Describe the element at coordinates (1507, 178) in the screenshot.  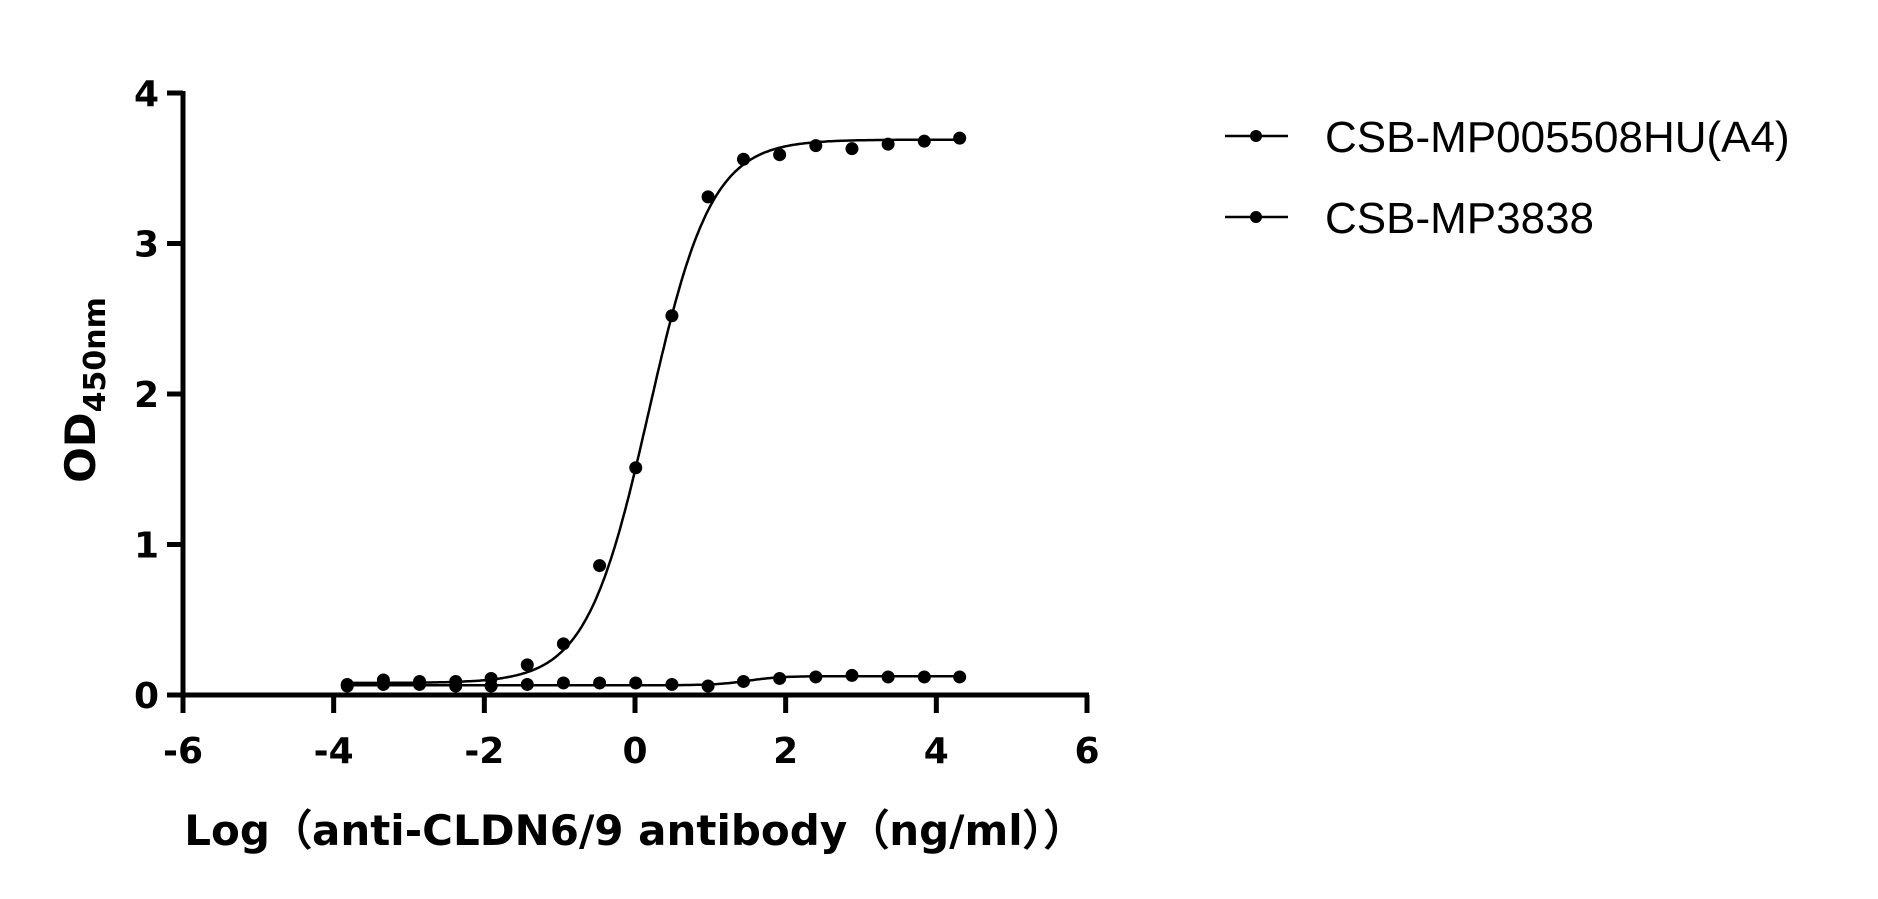
I see `legend: CSB-MP005508HU(A4) CSB-MP3838` at that location.